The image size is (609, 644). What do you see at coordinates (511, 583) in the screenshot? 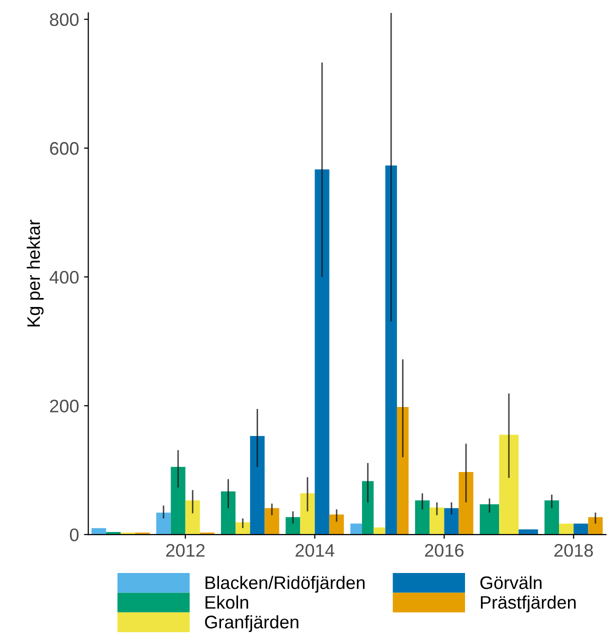
I see `legend-label: Görväln` at bounding box center [511, 583].